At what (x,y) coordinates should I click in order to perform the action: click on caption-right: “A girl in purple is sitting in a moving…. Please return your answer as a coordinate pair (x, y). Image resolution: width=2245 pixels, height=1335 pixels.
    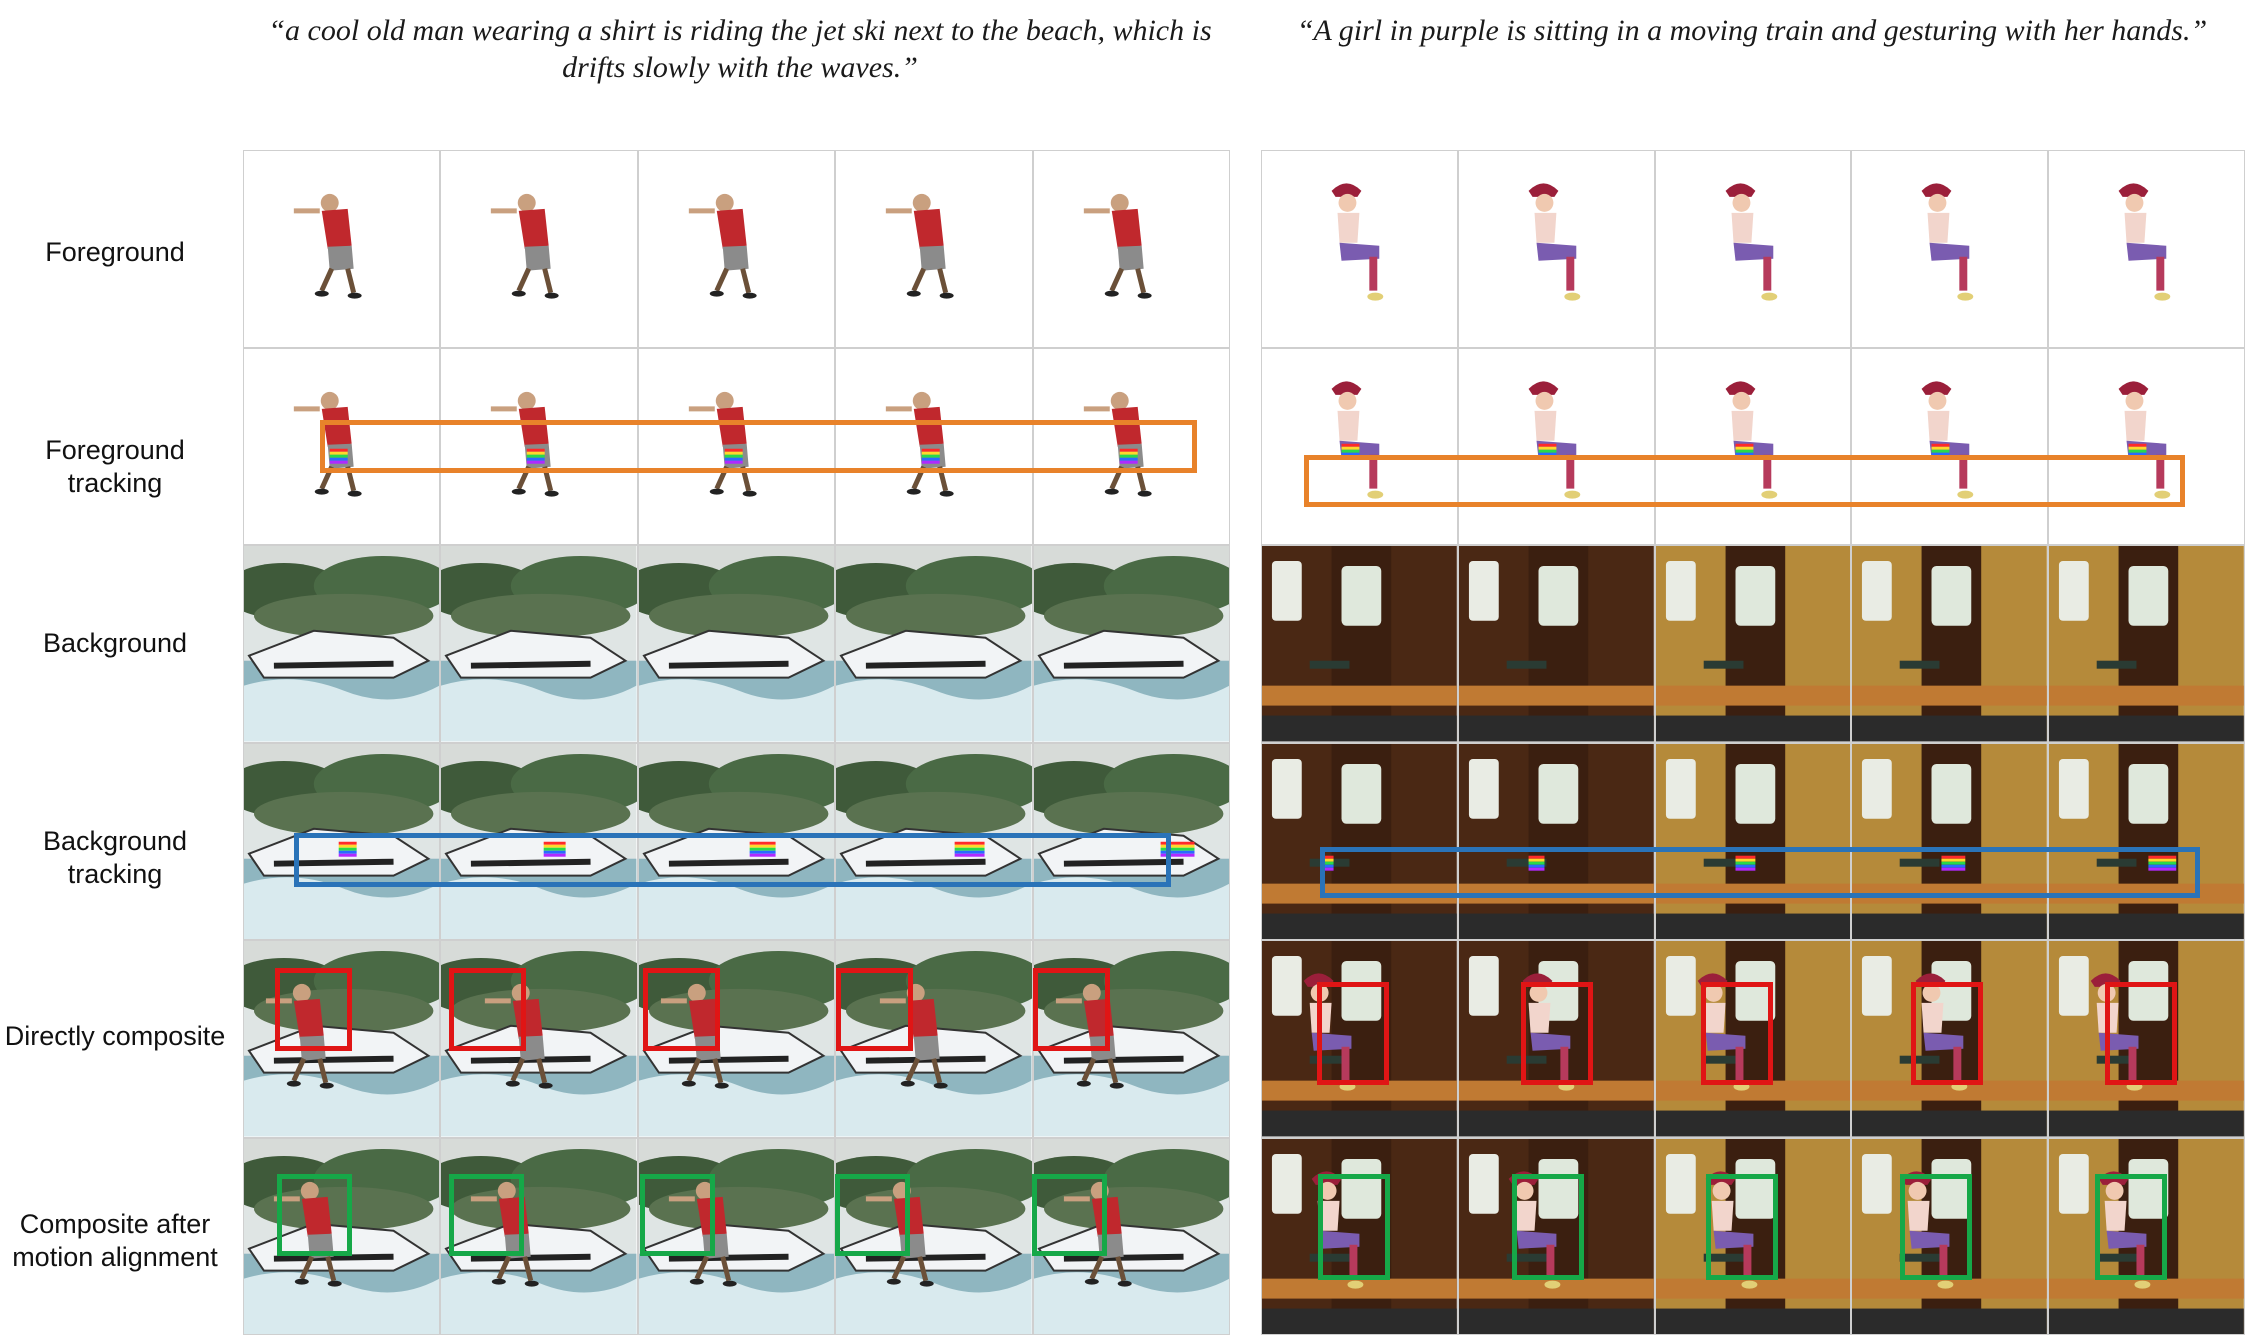
    Looking at the image, I should click on (1752, 30).